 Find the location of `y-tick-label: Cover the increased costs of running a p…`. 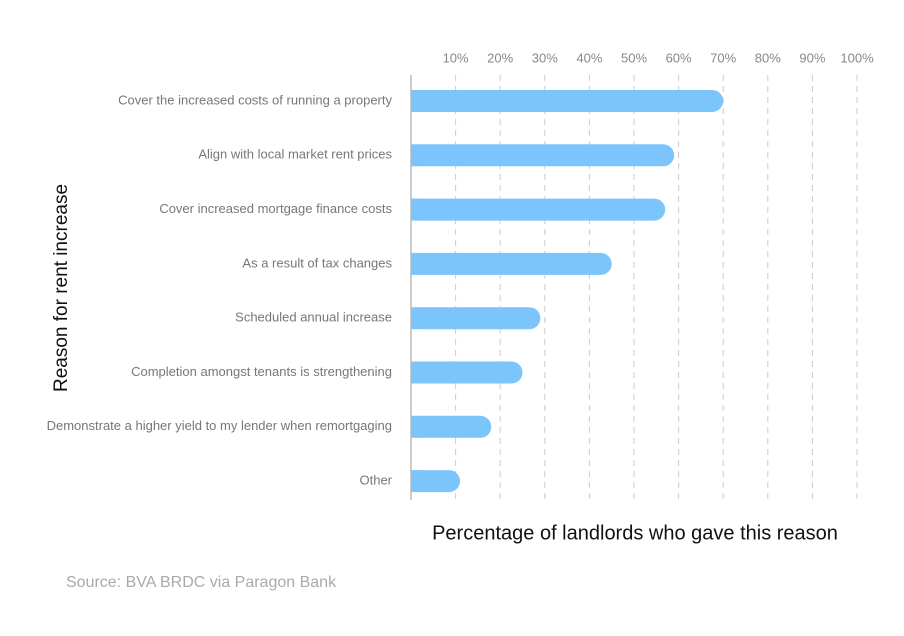

y-tick-label: Cover the increased costs of running a p… is located at coordinates (255, 99).